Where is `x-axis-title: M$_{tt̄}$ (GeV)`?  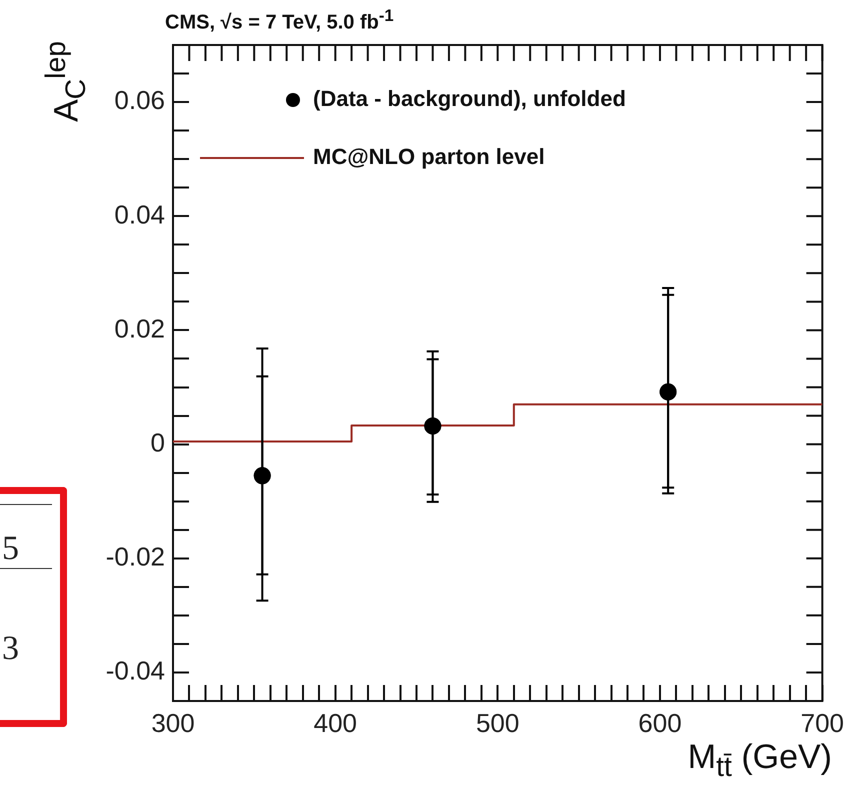 x-axis-title: M$_{tt̄}$ (GeV) is located at coordinates (760, 761).